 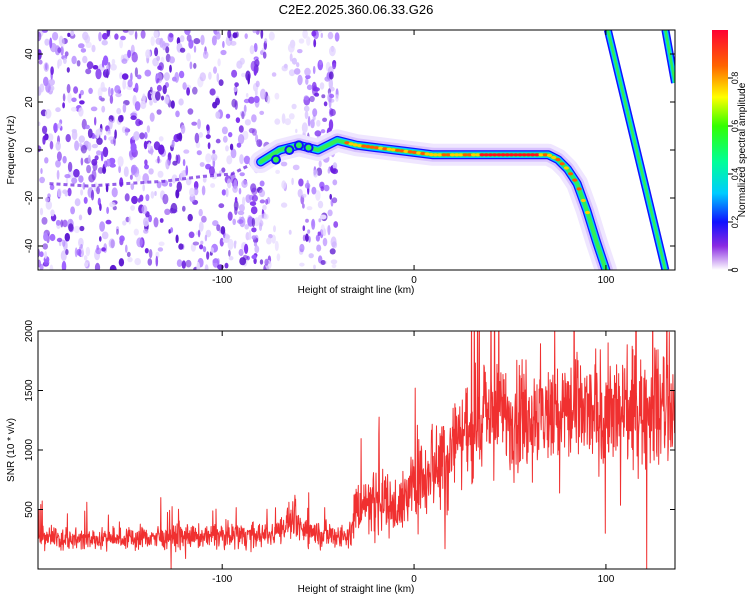 What do you see at coordinates (735, 126) in the screenshot?
I see `colorbar-tick-label: 0.6` at bounding box center [735, 126].